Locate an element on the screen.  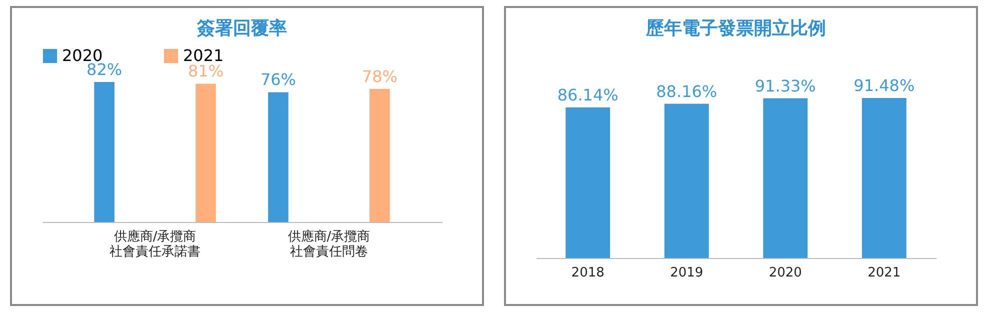
data-label: 88.16% is located at coordinates (687, 91).